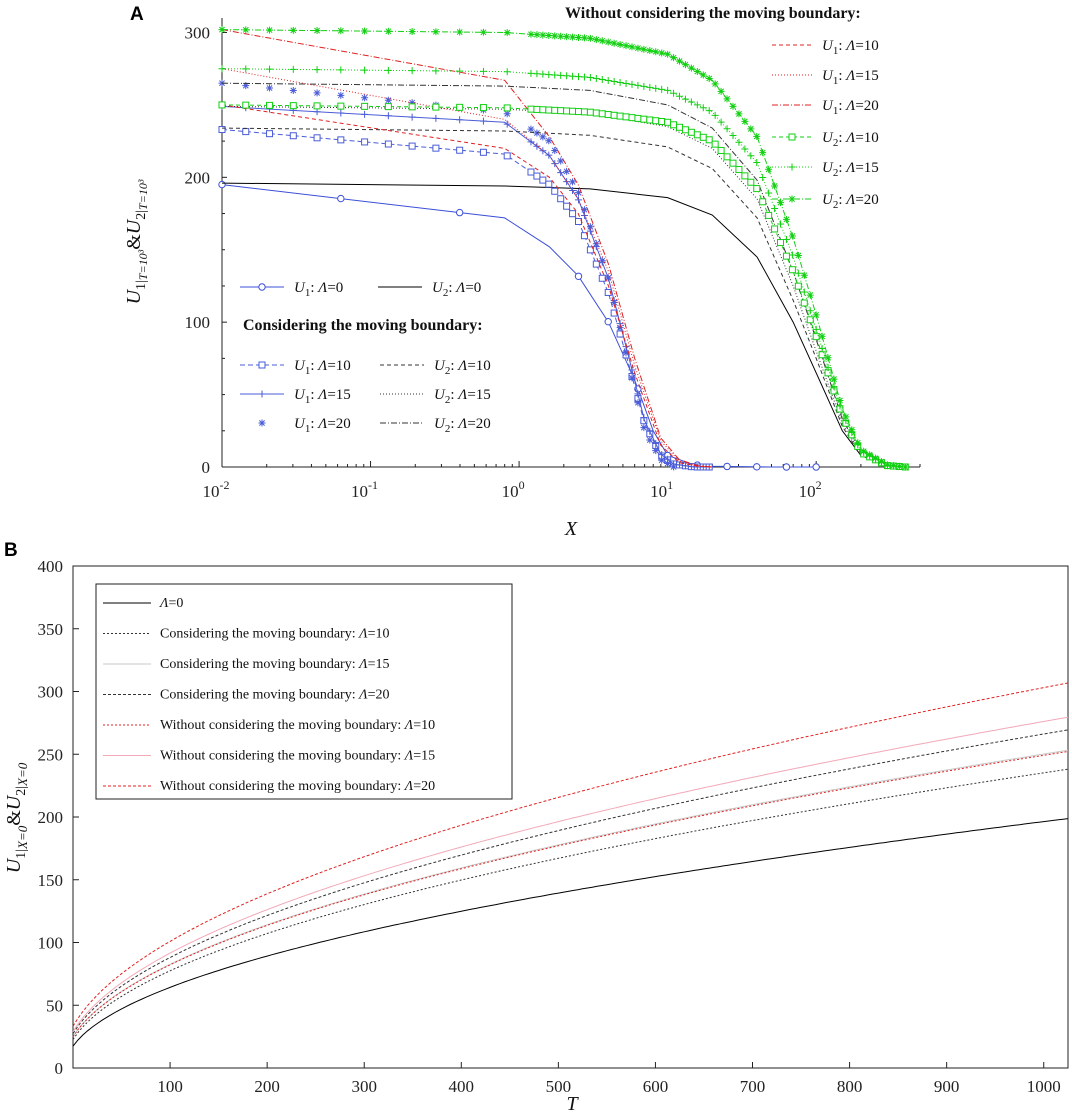 This screenshot has height=1117, width=1072. What do you see at coordinates (295, 396) in the screenshot?
I see `panel-a-legend-entry-with-u1-lambda15: U1: Λ=15` at bounding box center [295, 396].